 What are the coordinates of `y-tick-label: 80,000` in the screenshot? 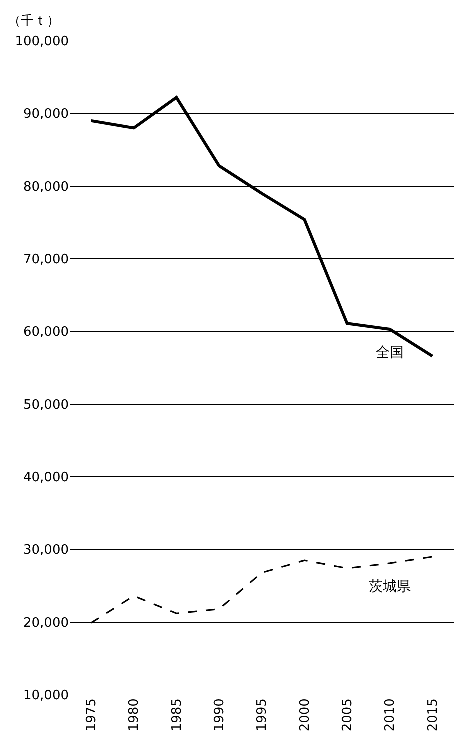 It's located at (46, 187).